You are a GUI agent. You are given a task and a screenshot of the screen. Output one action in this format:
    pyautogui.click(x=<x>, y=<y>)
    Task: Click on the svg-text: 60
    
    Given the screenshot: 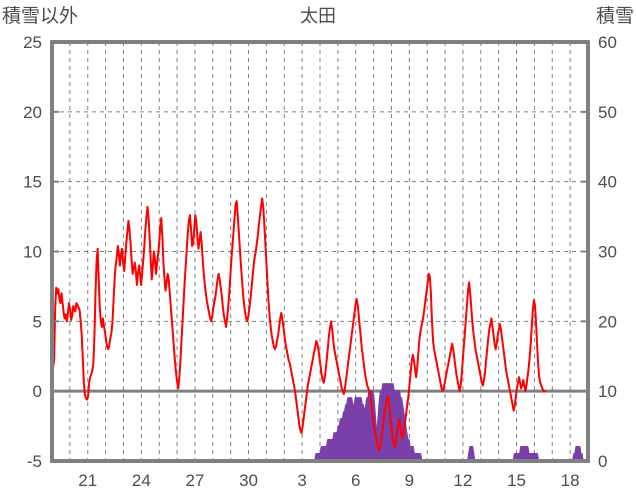 What is the action you would take?
    pyautogui.click(x=607, y=42)
    